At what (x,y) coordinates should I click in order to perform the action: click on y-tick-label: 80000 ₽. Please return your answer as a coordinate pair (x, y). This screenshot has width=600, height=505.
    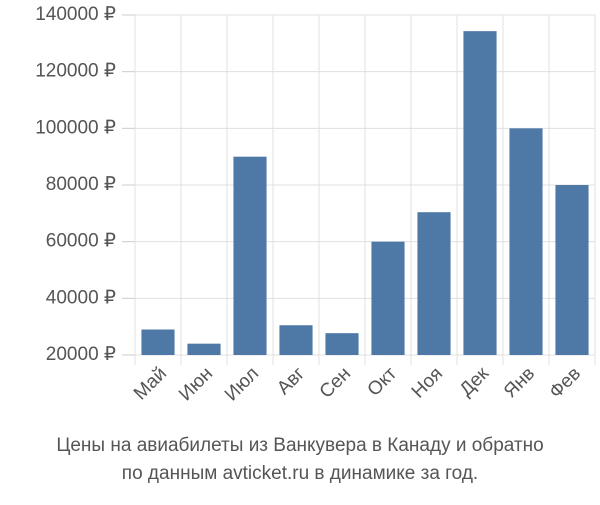
    Looking at the image, I should click on (81, 184).